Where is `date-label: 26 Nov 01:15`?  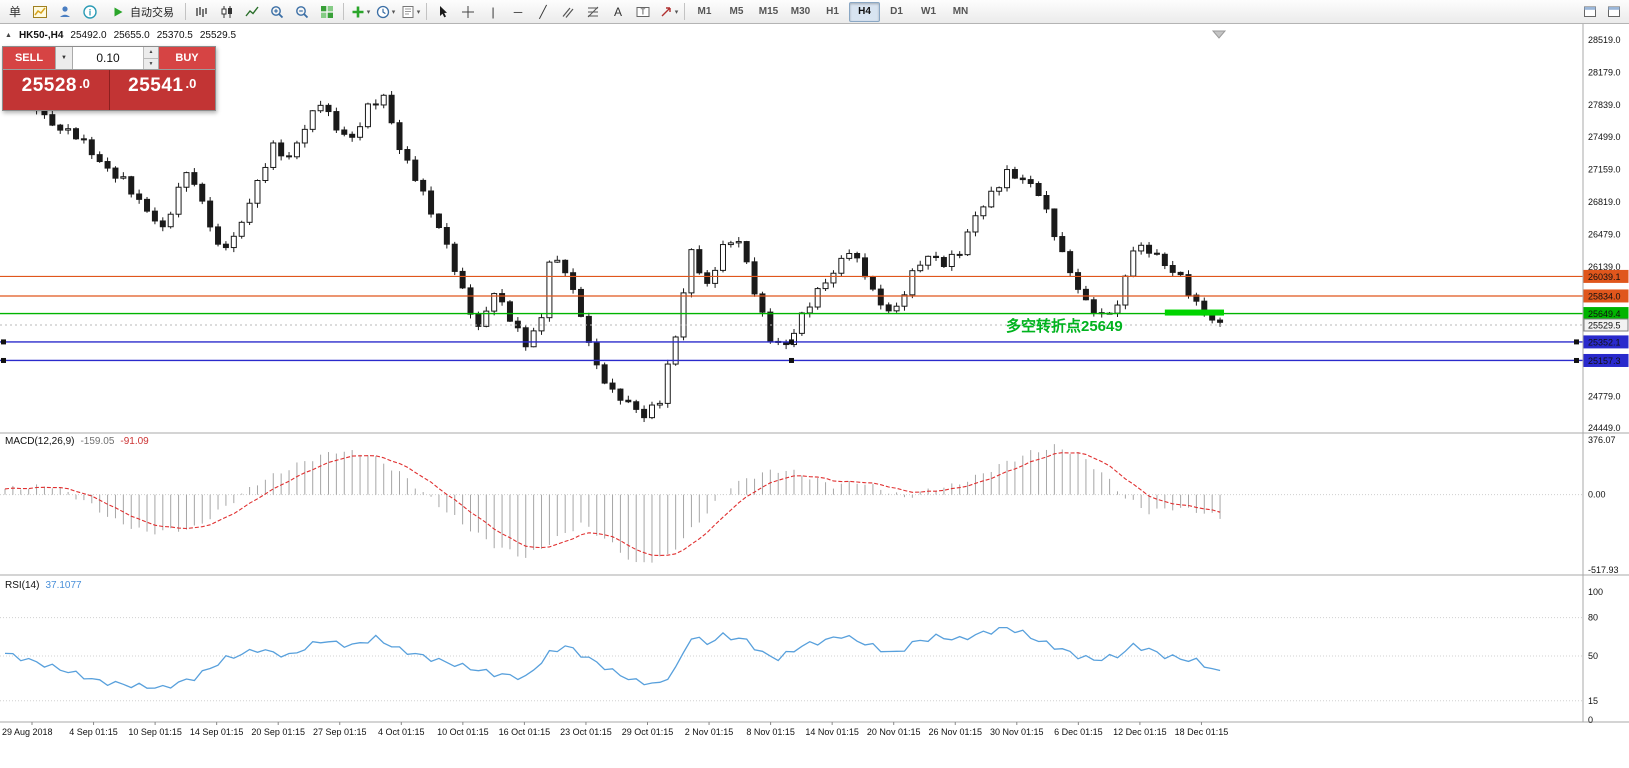 date-label: 26 Nov 01:15 is located at coordinates (955, 732).